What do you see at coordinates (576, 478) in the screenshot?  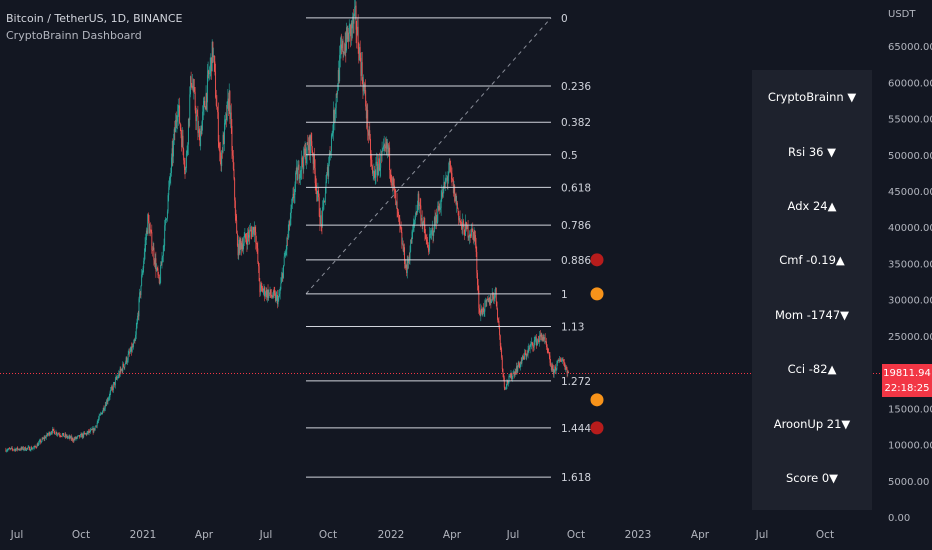 I see `fib-level-label: 1.618` at bounding box center [576, 478].